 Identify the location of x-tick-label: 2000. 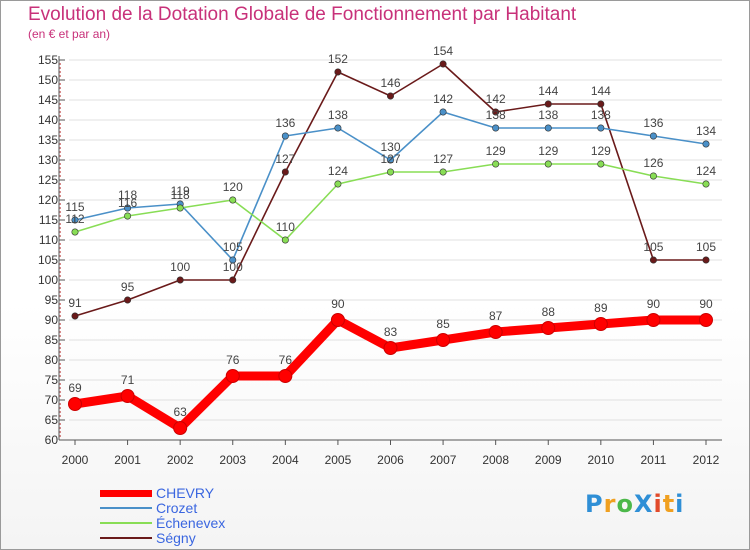
(75, 460).